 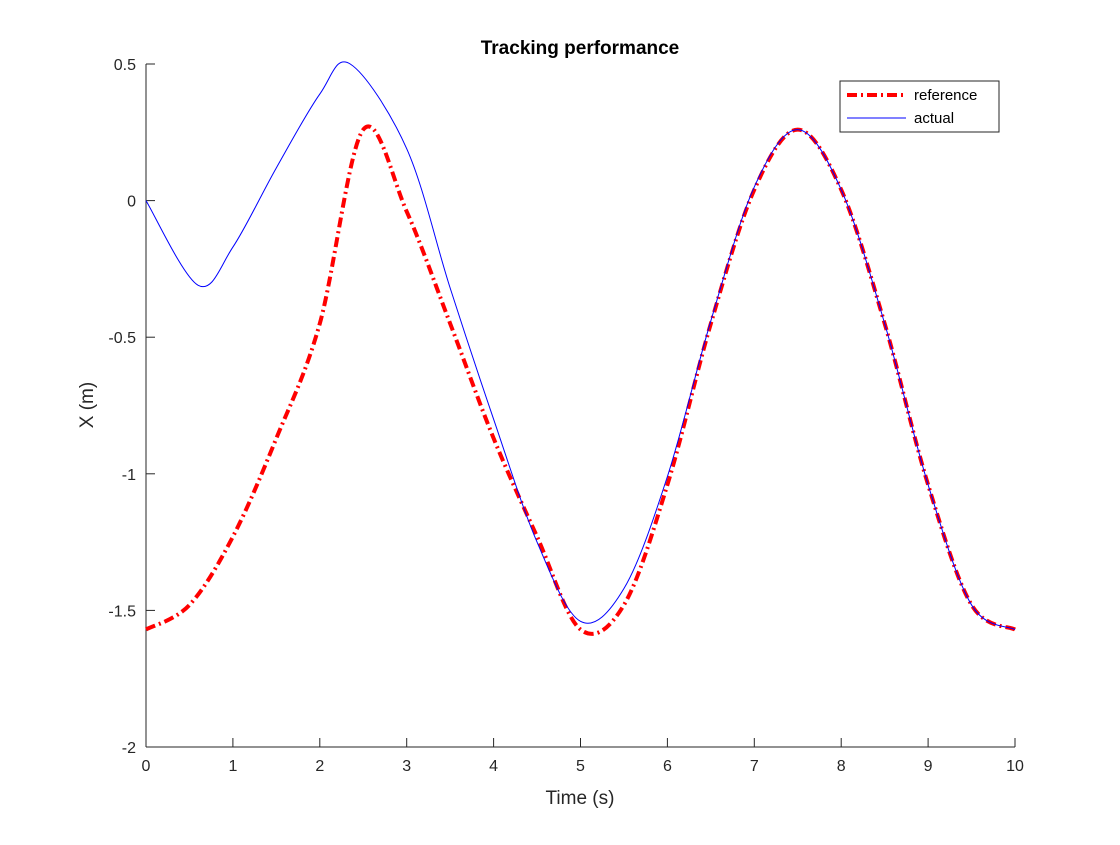 I want to click on x-tick-label: 6, so click(x=667, y=766).